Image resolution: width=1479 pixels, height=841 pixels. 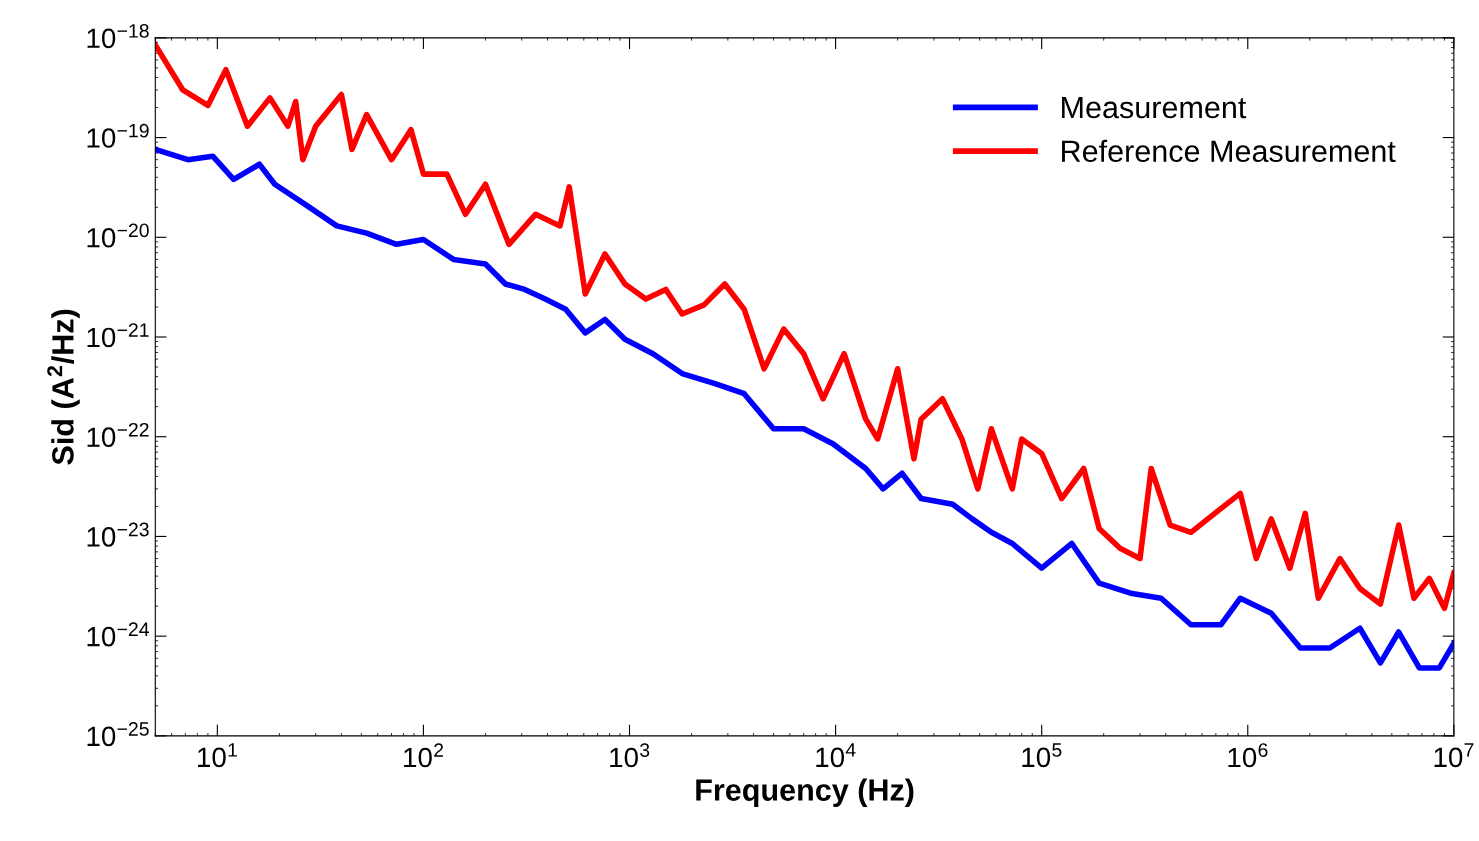 What do you see at coordinates (118, 435) in the screenshot?
I see `y-tick-label: 10$^{−22}$` at bounding box center [118, 435].